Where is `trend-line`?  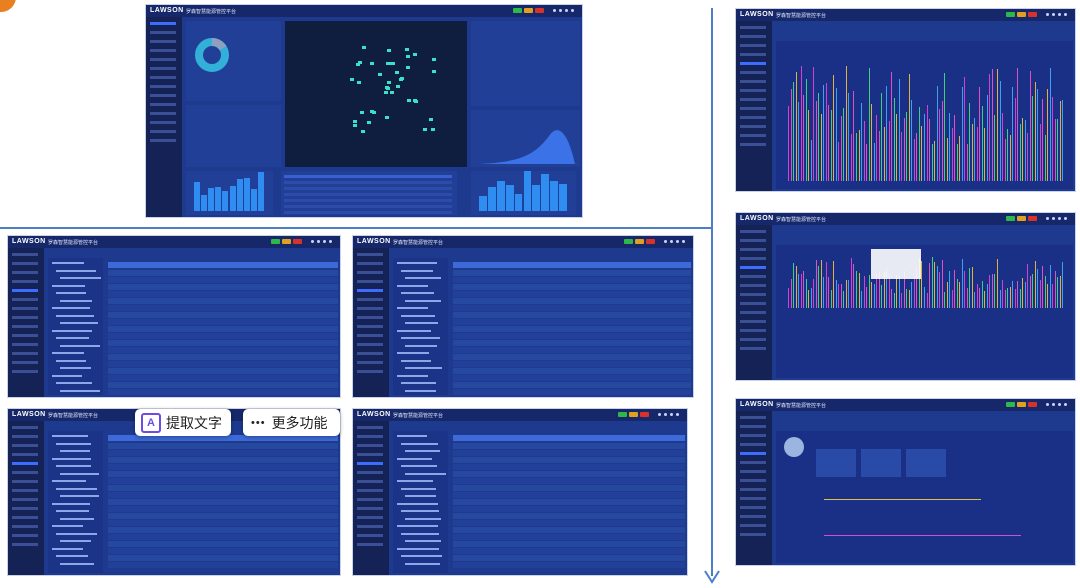 trend-line is located at coordinates (902, 499).